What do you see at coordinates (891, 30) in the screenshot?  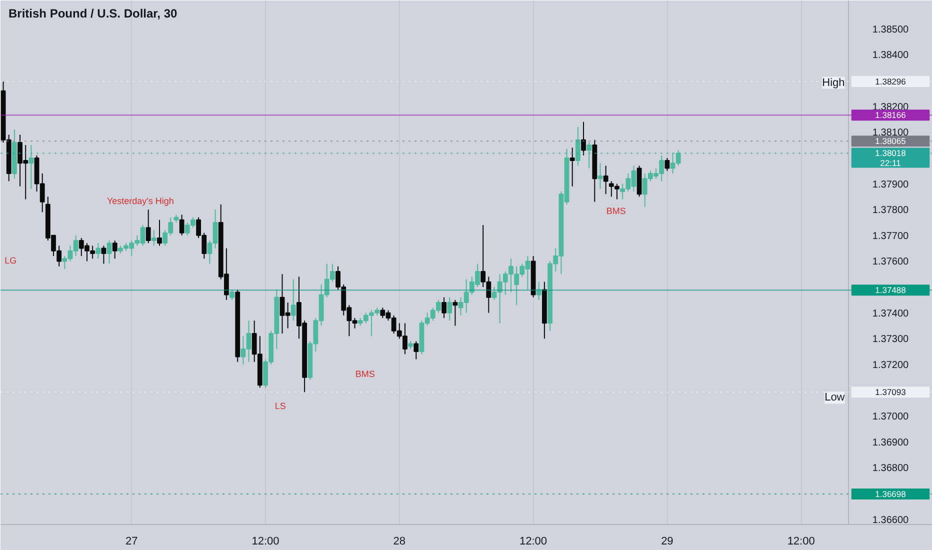 I see `y-tick-label: 1.38500` at bounding box center [891, 30].